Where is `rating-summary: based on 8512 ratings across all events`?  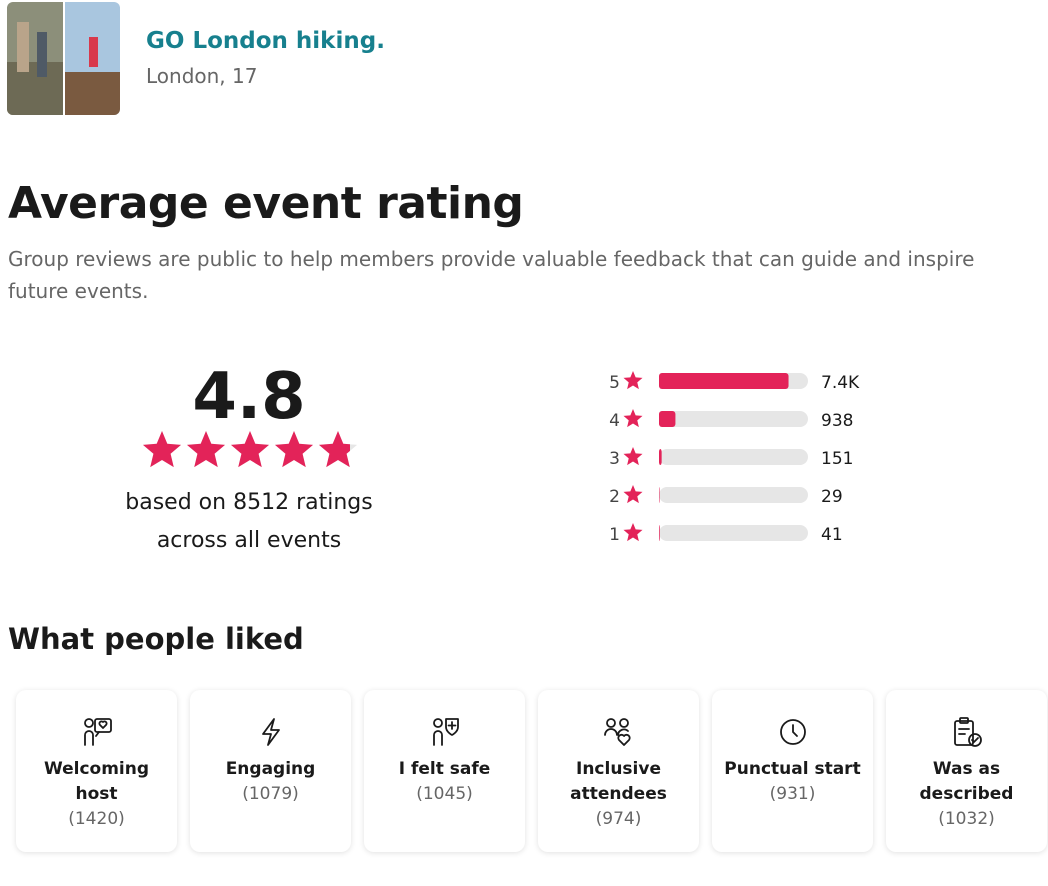 rating-summary: based on 8512 ratings across all events is located at coordinates (249, 522).